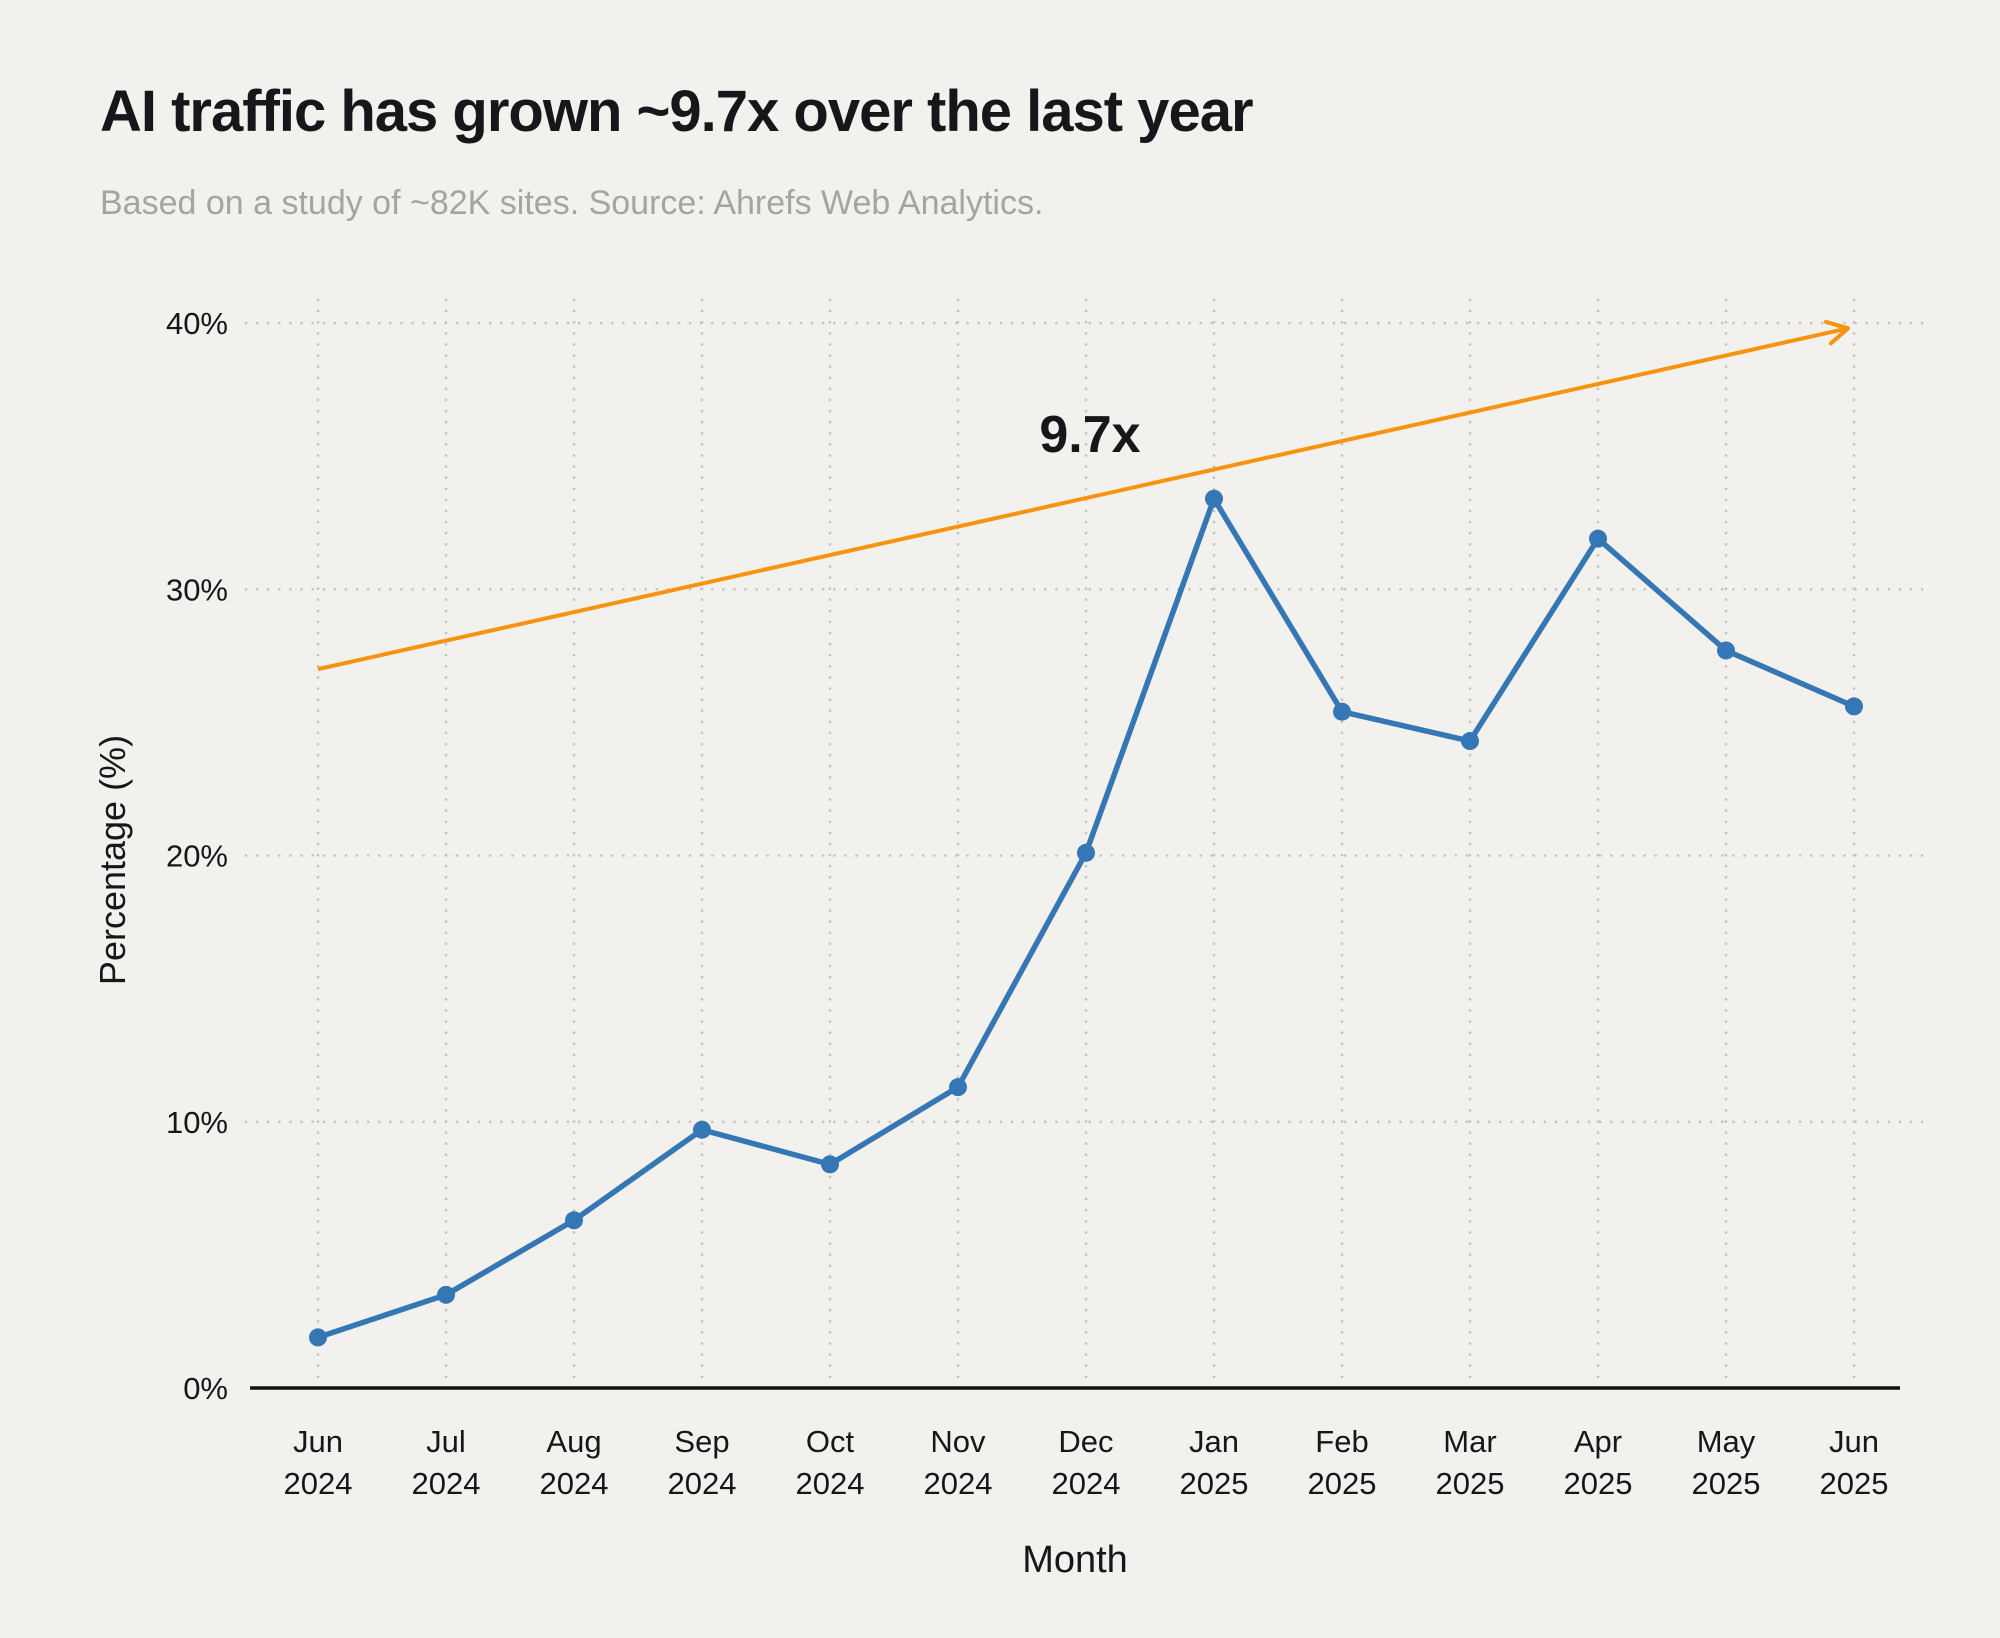  I want to click on x-tick-label-month: Feb, so click(1341, 1441).